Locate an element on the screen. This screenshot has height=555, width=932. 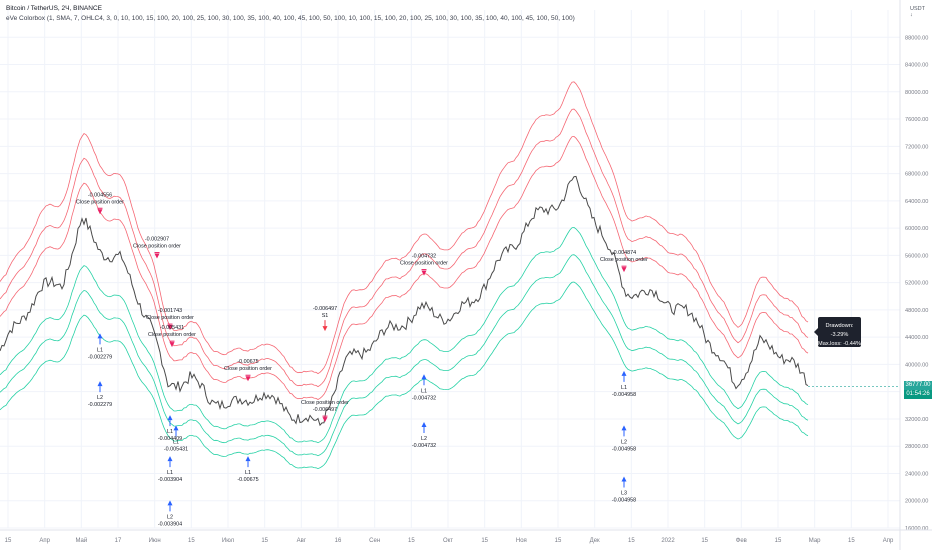
y-tick-label: 68000.00 is located at coordinates (916, 175).